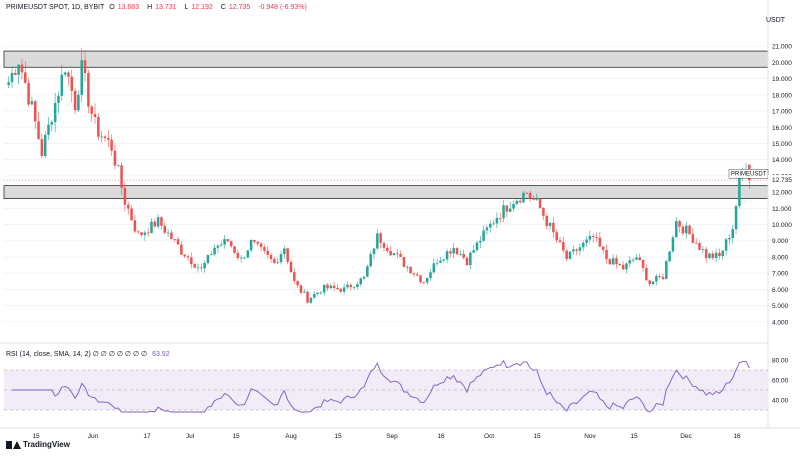 This screenshot has height=460, width=800. What do you see at coordinates (782, 225) in the screenshot?
I see `price-tick-label: 10.000` at bounding box center [782, 225].